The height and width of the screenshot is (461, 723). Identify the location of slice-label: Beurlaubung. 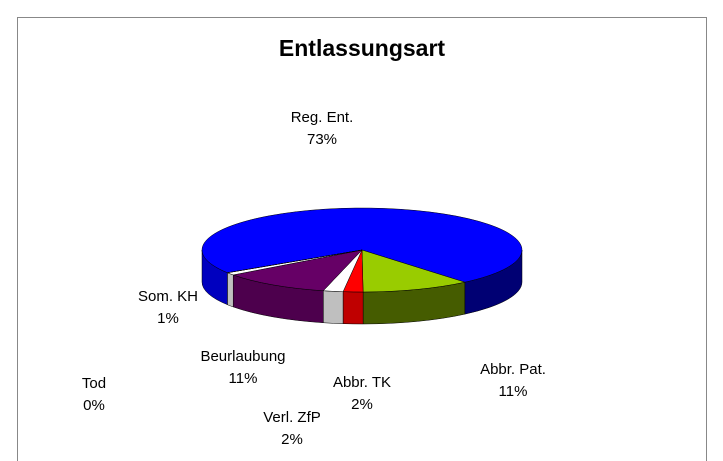
(242, 356).